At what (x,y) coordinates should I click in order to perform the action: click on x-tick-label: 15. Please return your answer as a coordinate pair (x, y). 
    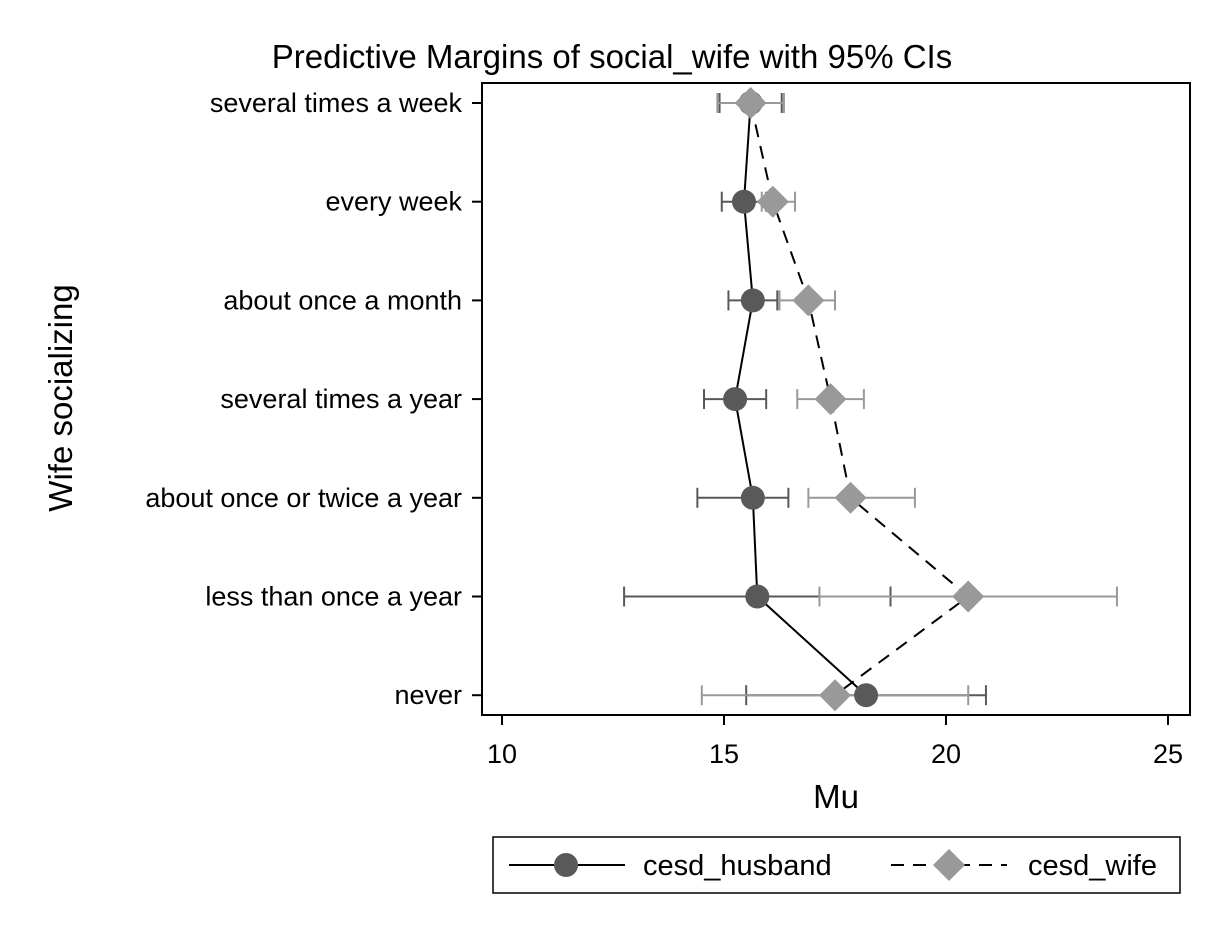
    Looking at the image, I should click on (724, 754).